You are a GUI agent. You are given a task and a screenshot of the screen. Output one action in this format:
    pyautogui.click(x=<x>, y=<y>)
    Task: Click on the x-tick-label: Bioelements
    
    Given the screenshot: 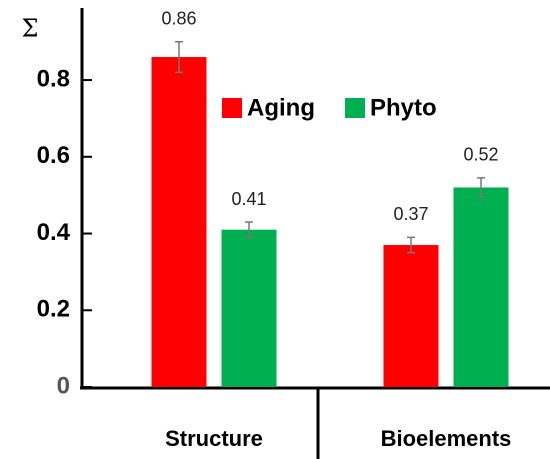 What is the action you would take?
    pyautogui.click(x=446, y=438)
    